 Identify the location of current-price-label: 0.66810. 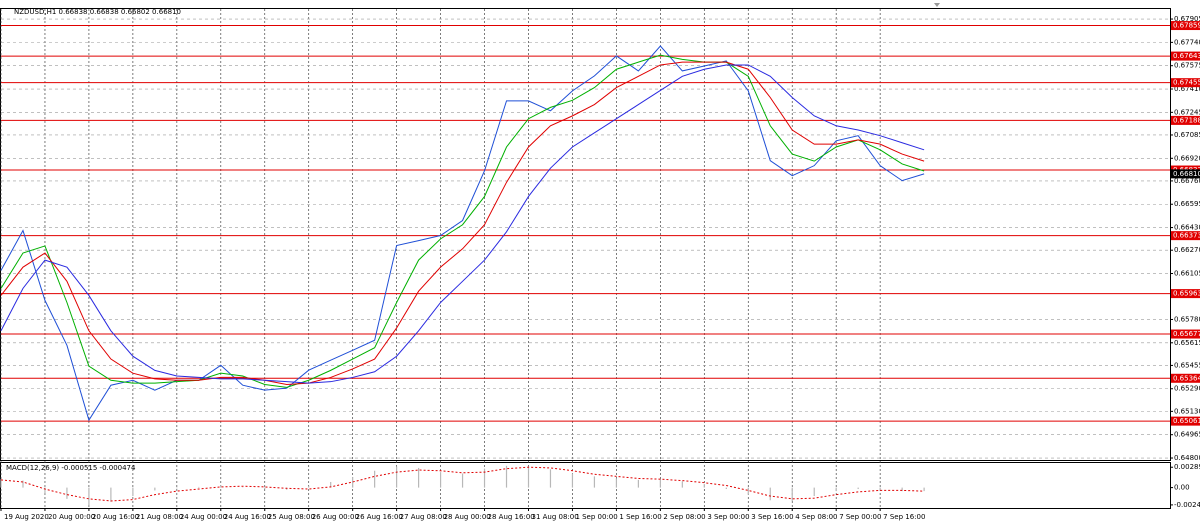
(1186, 174).